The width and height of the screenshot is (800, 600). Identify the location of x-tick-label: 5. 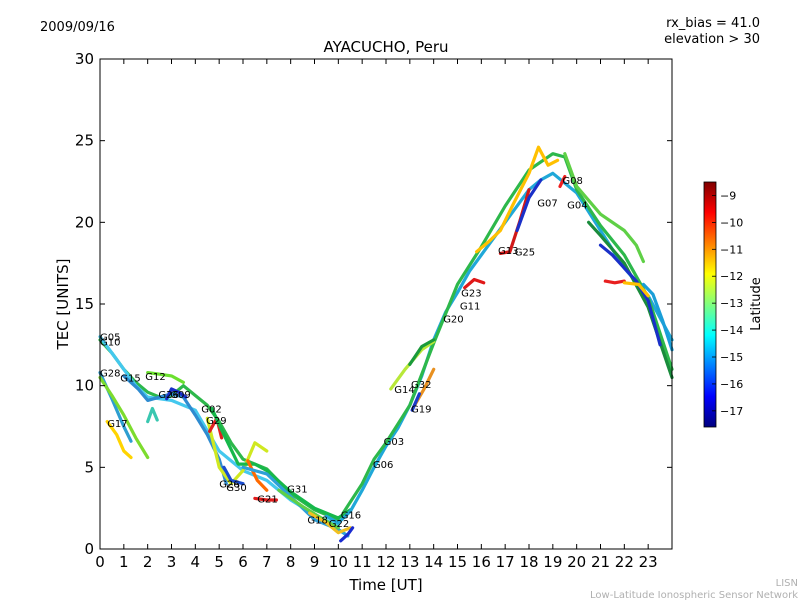
(219, 562).